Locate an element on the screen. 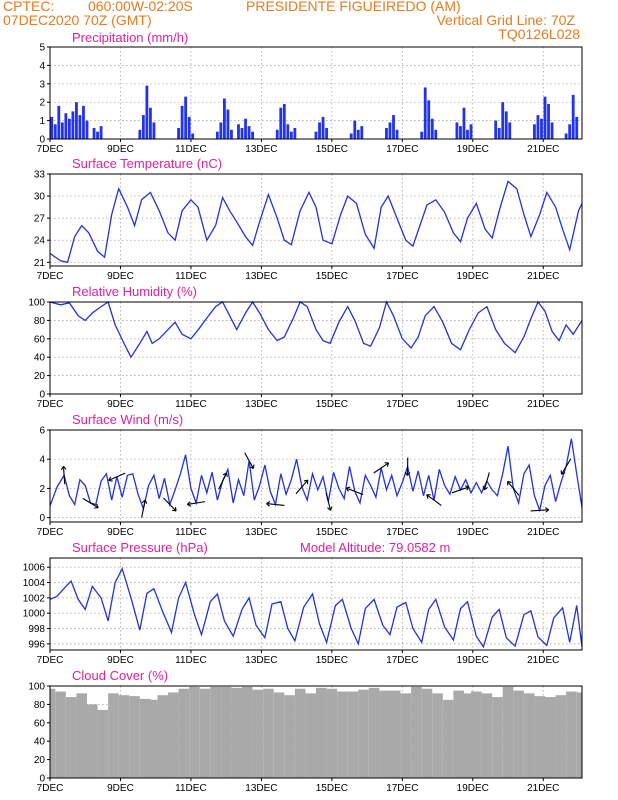  humidity-title: Relative Humidity (%) is located at coordinates (134, 291).